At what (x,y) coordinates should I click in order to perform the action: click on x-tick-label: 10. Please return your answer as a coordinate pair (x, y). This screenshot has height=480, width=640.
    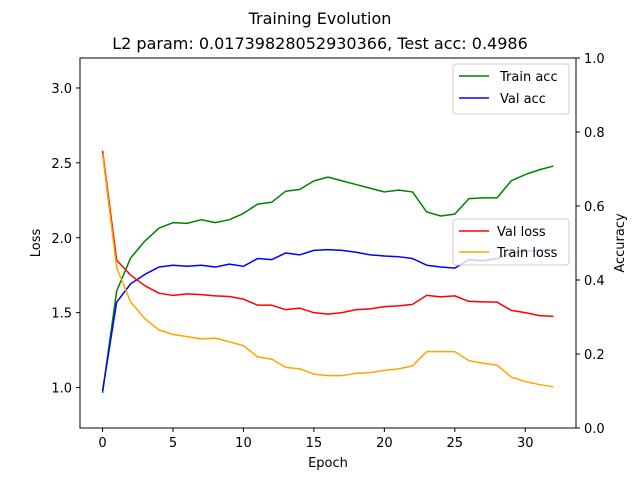
    Looking at the image, I should click on (243, 443).